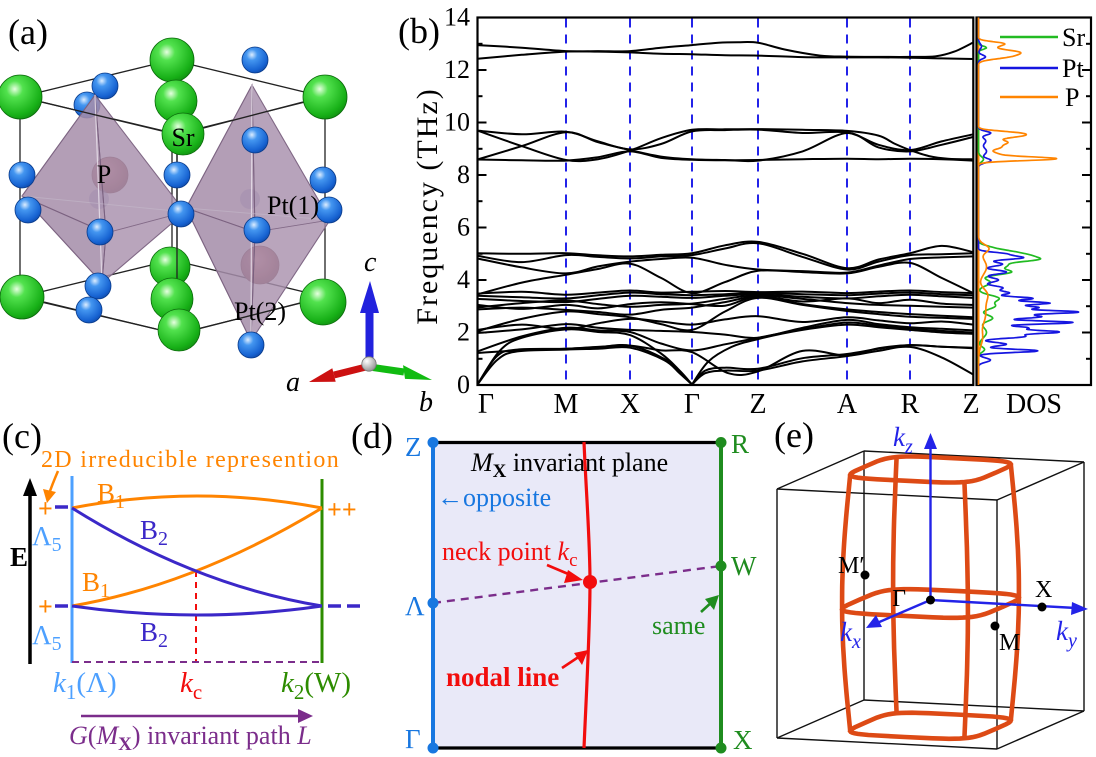 The width and height of the screenshot is (1096, 757). Describe the element at coordinates (316, 685) in the screenshot. I see `svg-text: k2(W)` at that location.